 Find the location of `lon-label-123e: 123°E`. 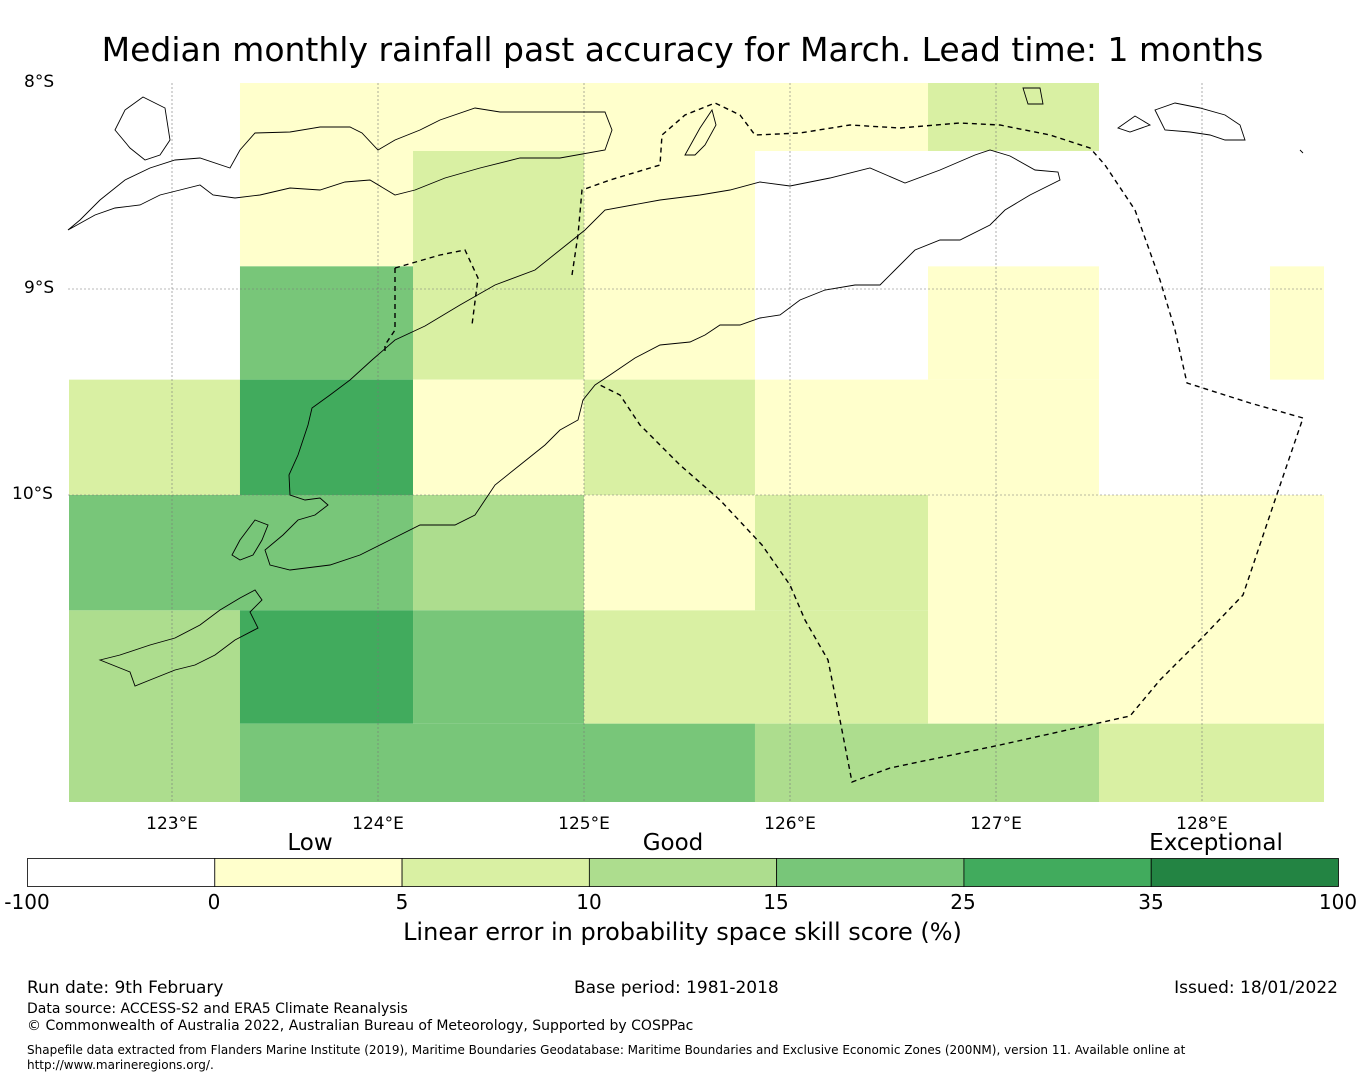

lon-label-123e: 123°E is located at coordinates (172, 824).